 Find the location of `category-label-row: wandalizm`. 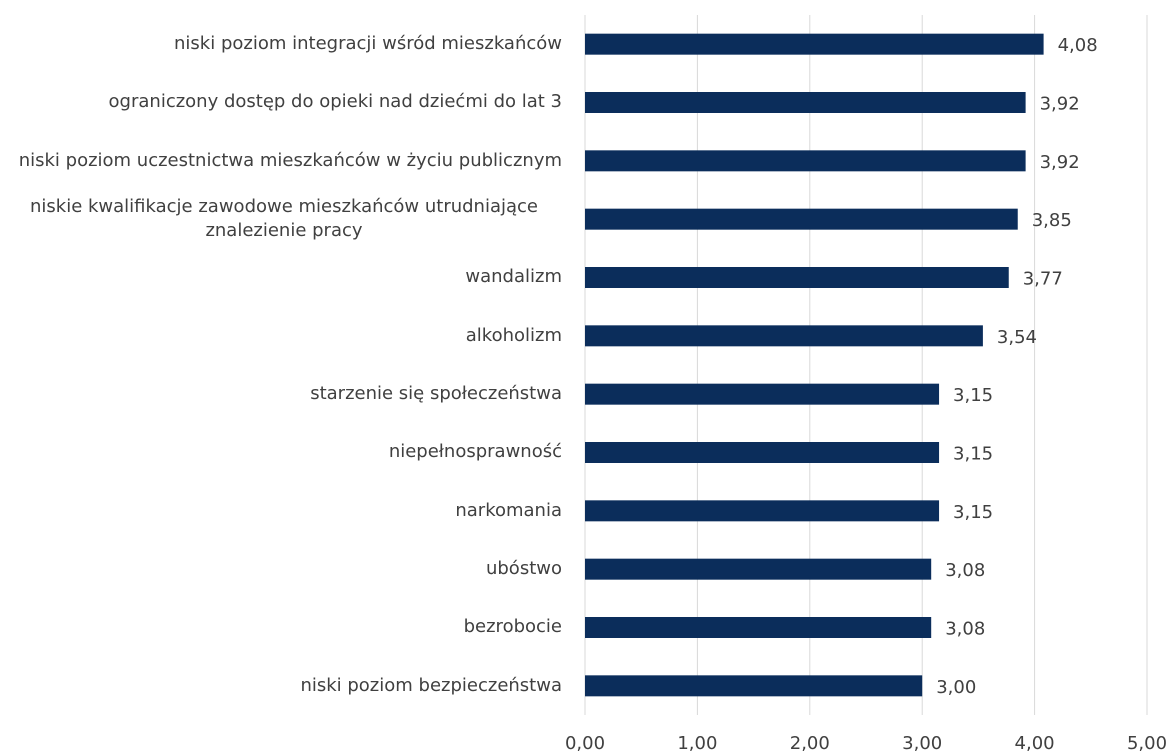

category-label-row: wandalizm is located at coordinates (281, 277).